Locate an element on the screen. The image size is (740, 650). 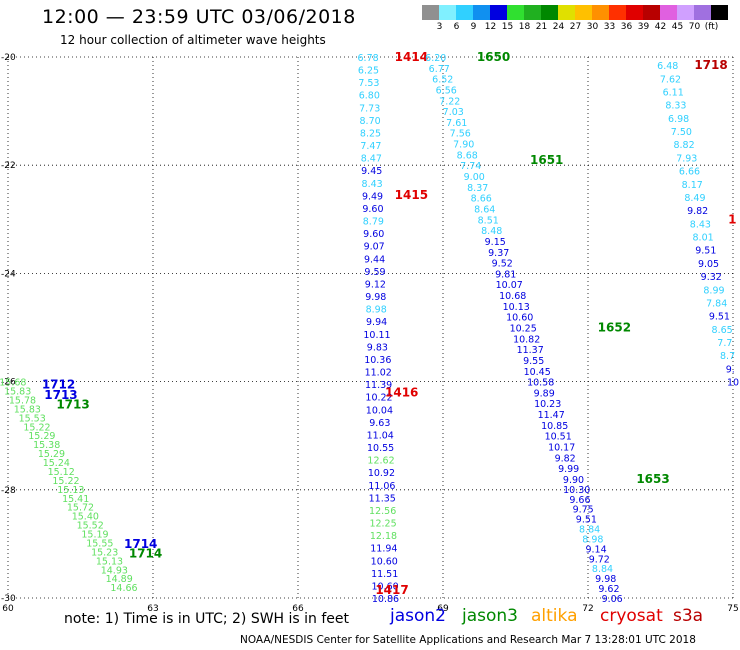
wave-height-value: 6.25 is located at coordinates (368, 71).